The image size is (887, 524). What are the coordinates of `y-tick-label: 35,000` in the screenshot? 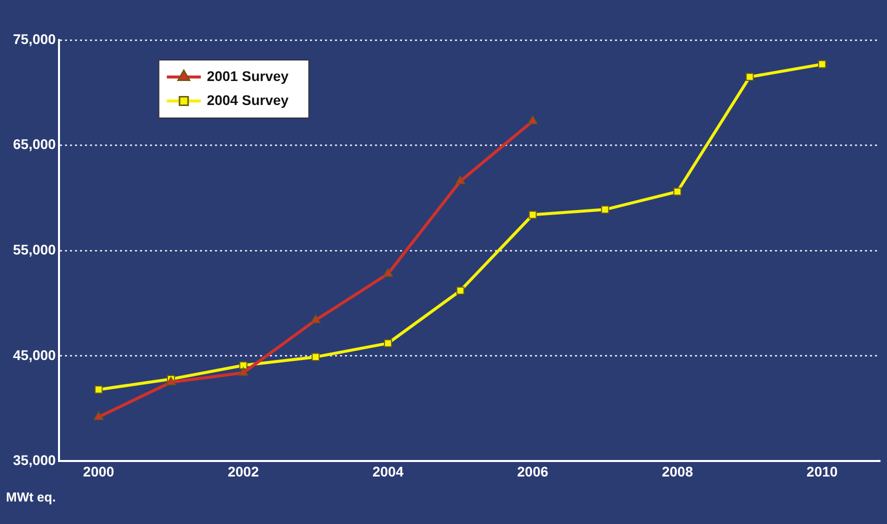 It's located at (34, 460).